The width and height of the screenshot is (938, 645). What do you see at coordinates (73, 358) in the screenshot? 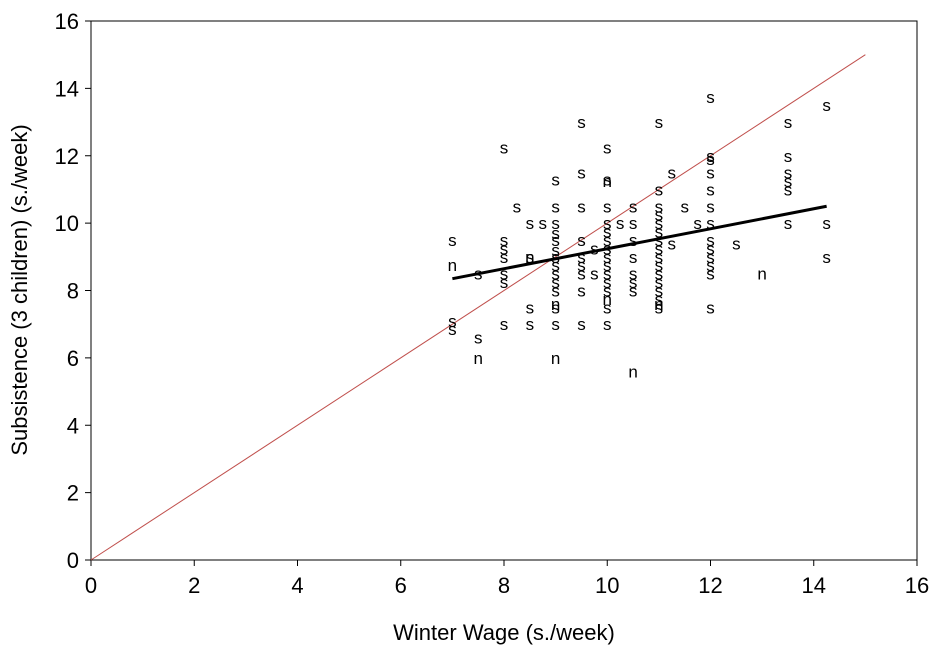
I see `y-tick-label: 6` at bounding box center [73, 358].